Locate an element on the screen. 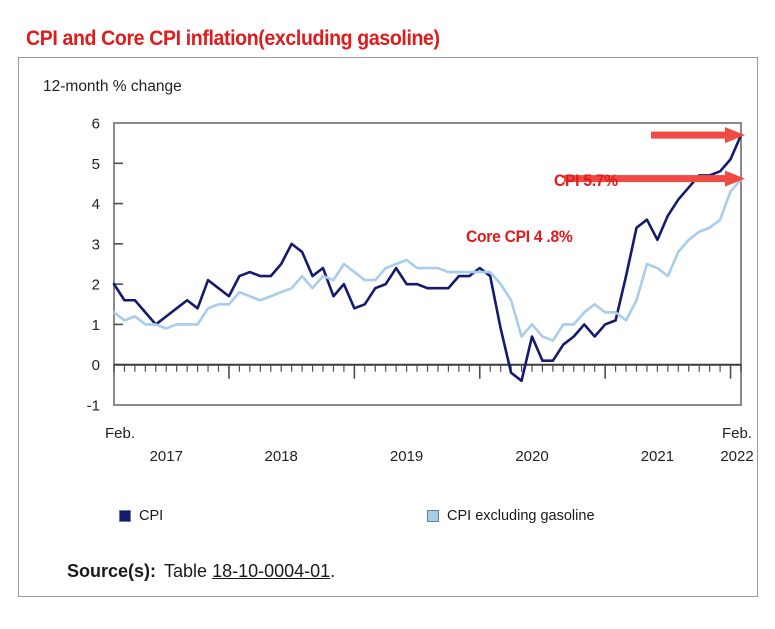 The image size is (775, 629). source-table-link: 18-10-0004-01 is located at coordinates (271, 571).